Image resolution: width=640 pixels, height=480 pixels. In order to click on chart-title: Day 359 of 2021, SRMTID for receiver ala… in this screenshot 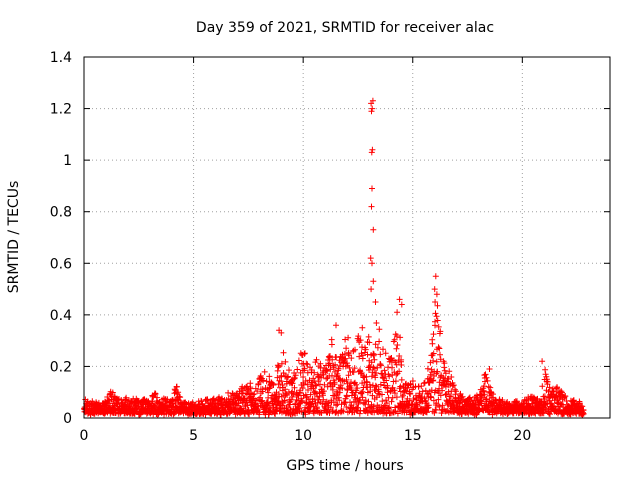, I will do `click(345, 28)`.